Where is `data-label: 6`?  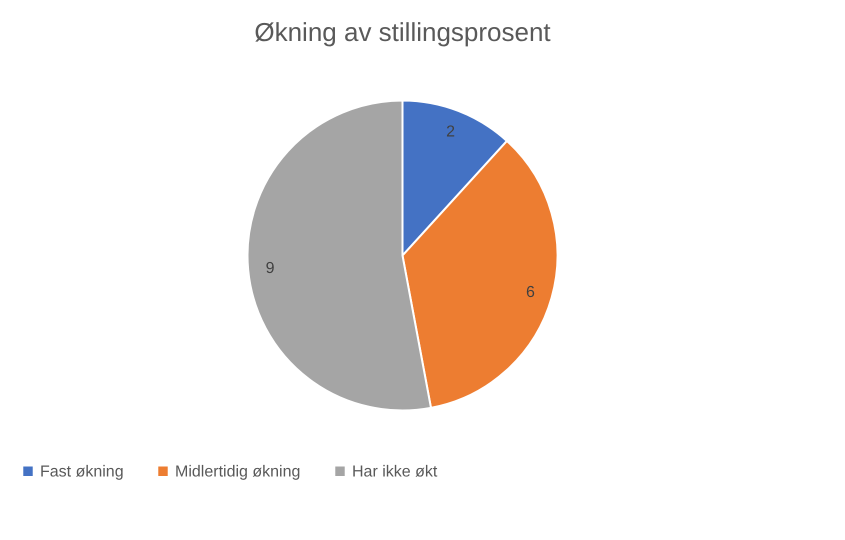 data-label: 6 is located at coordinates (530, 292).